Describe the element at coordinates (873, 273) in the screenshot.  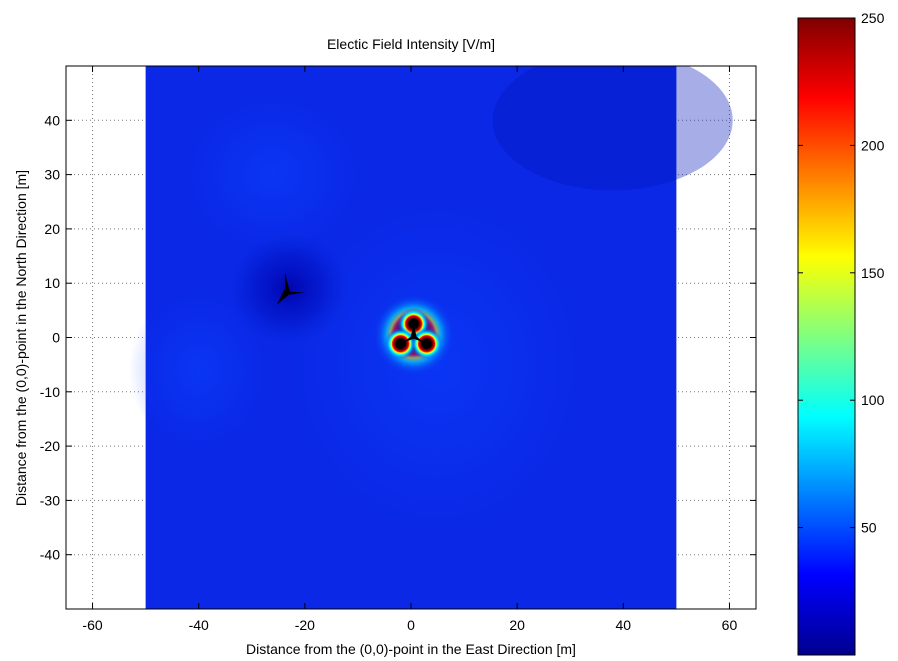
I see `colorbar-tick-label: 150` at that location.